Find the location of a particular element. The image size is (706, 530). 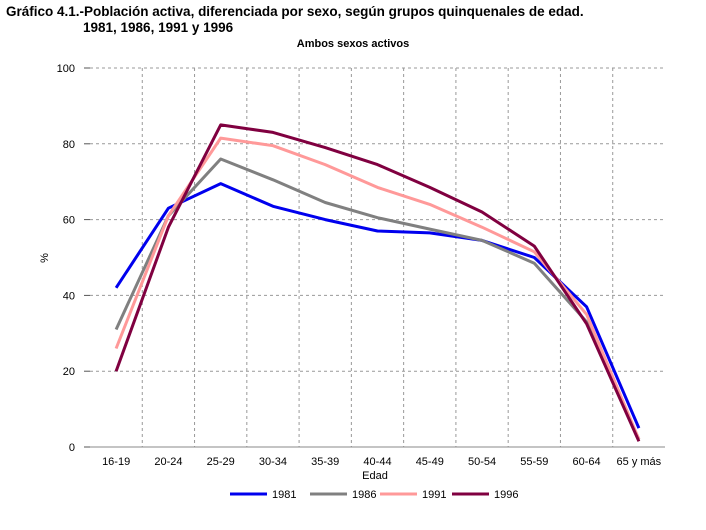

y-tick-label: 0 is located at coordinates (72, 448).